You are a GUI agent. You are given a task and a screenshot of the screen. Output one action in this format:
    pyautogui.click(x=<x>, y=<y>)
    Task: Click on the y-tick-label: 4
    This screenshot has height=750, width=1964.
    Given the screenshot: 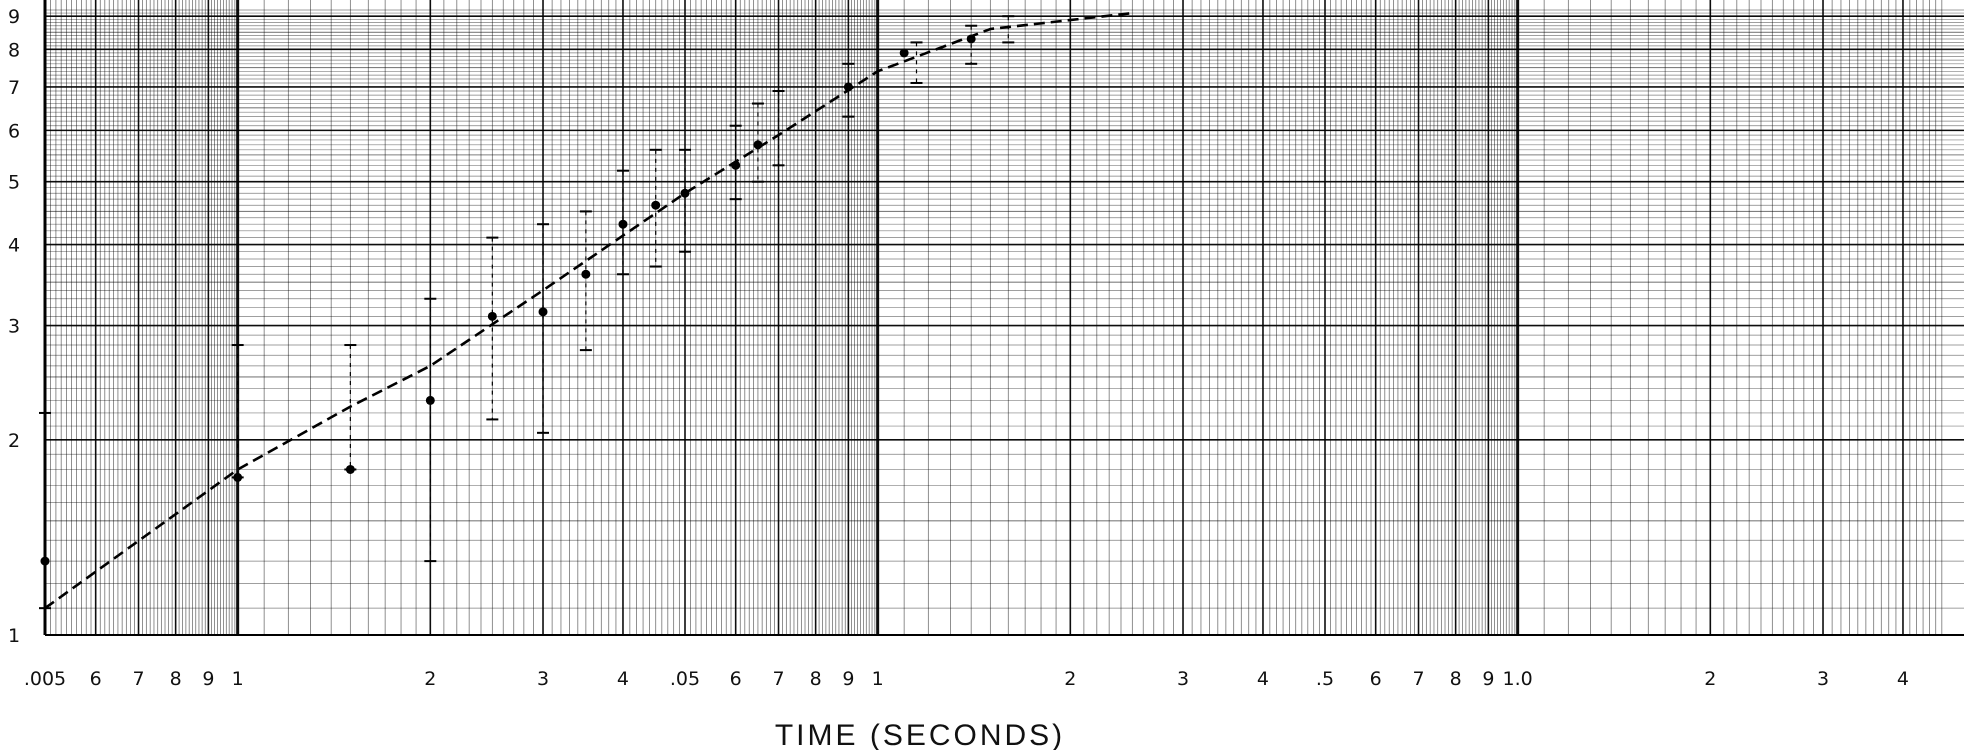 What is the action you would take?
    pyautogui.click(x=14, y=246)
    